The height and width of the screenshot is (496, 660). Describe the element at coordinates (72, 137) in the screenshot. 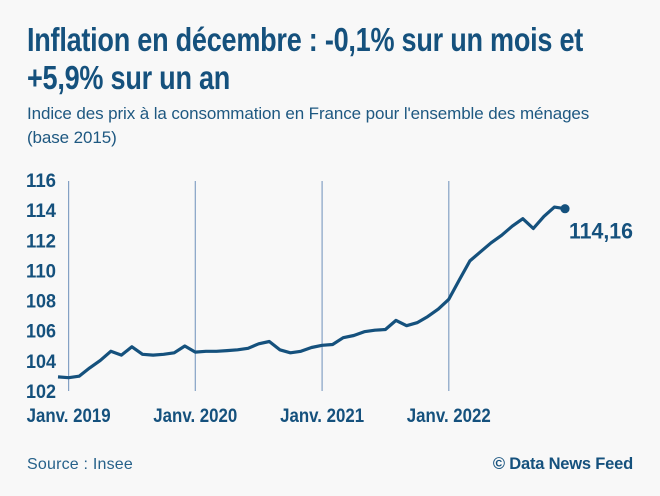

I see `subtitle-line-2: (base 2015)` at that location.